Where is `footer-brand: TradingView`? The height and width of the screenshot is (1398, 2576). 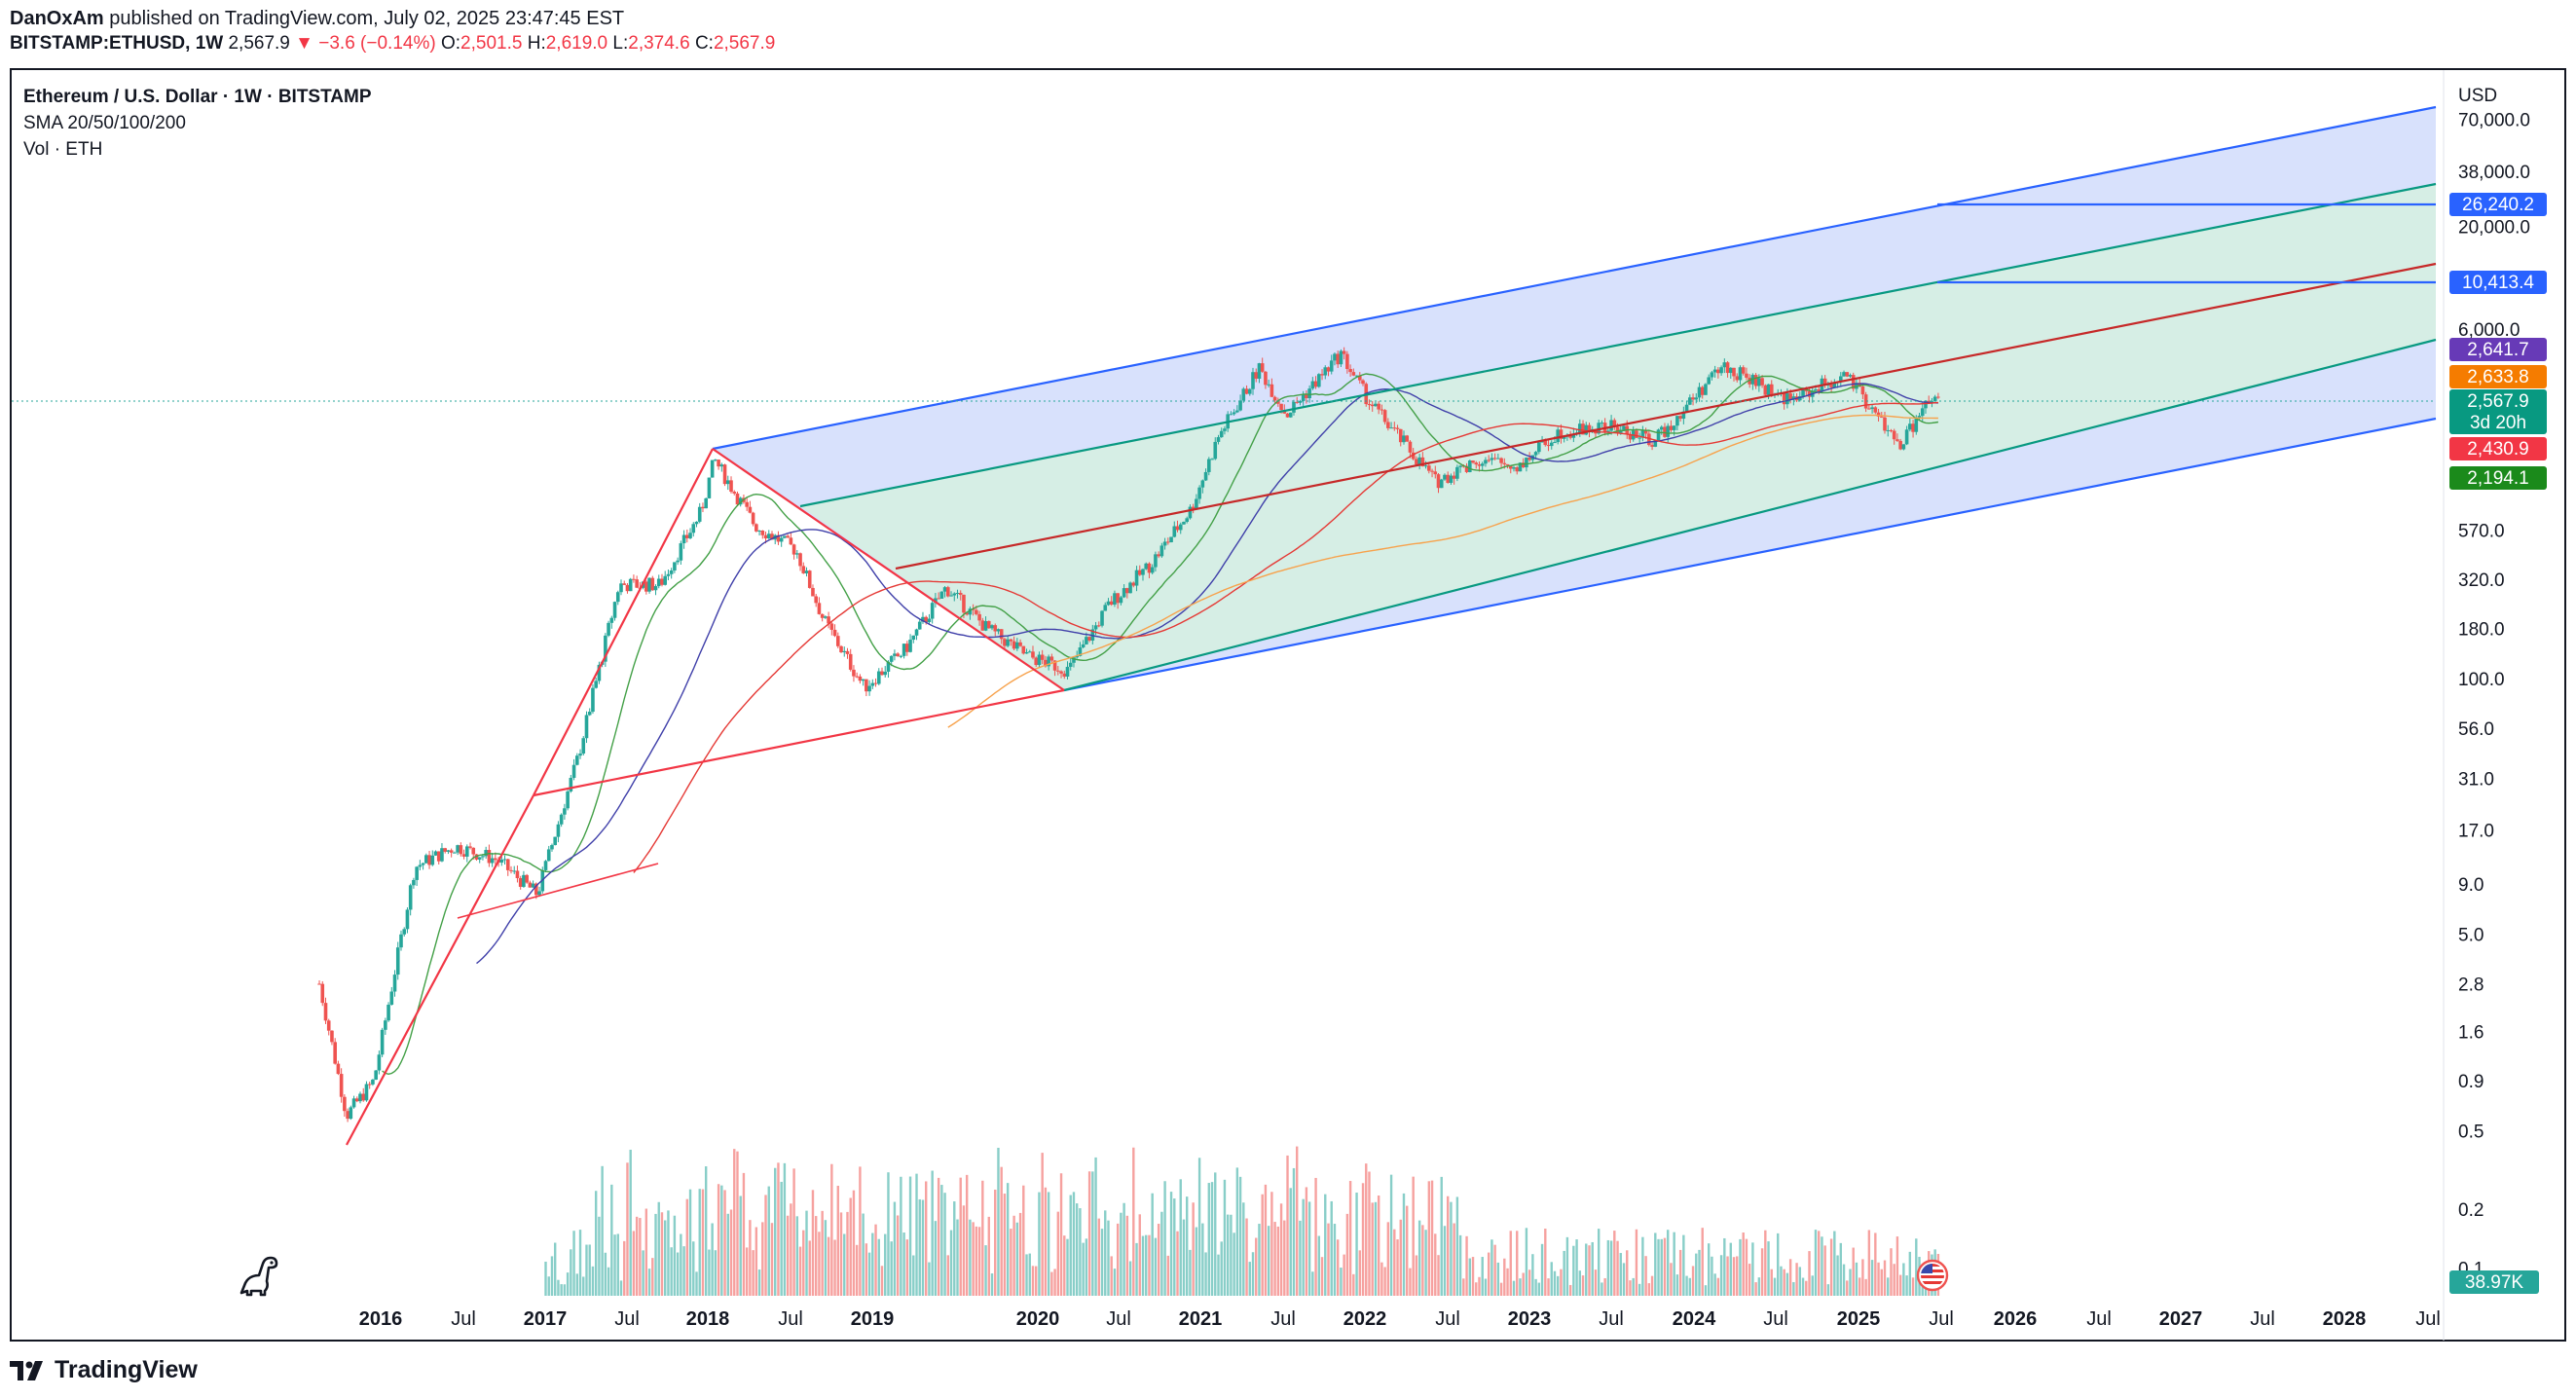 footer-brand: TradingView is located at coordinates (104, 1370).